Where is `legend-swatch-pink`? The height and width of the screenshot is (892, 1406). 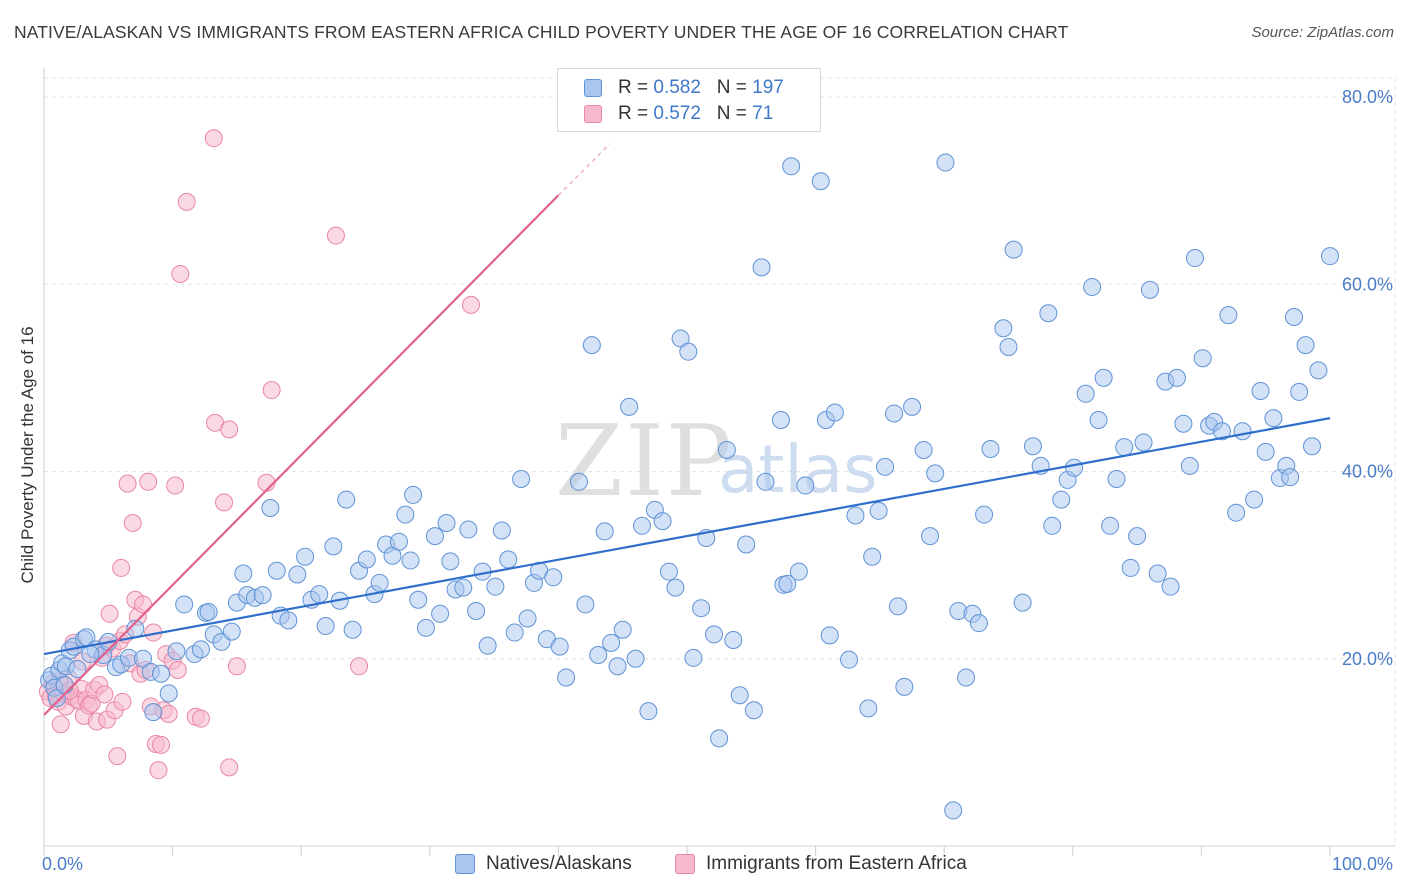 legend-swatch-pink is located at coordinates (685, 864).